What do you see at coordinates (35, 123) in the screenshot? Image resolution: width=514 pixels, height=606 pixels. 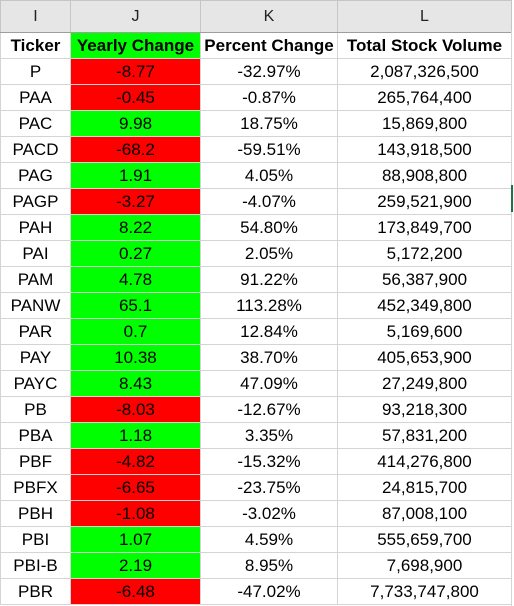 I see `ticker-cell: PAC` at bounding box center [35, 123].